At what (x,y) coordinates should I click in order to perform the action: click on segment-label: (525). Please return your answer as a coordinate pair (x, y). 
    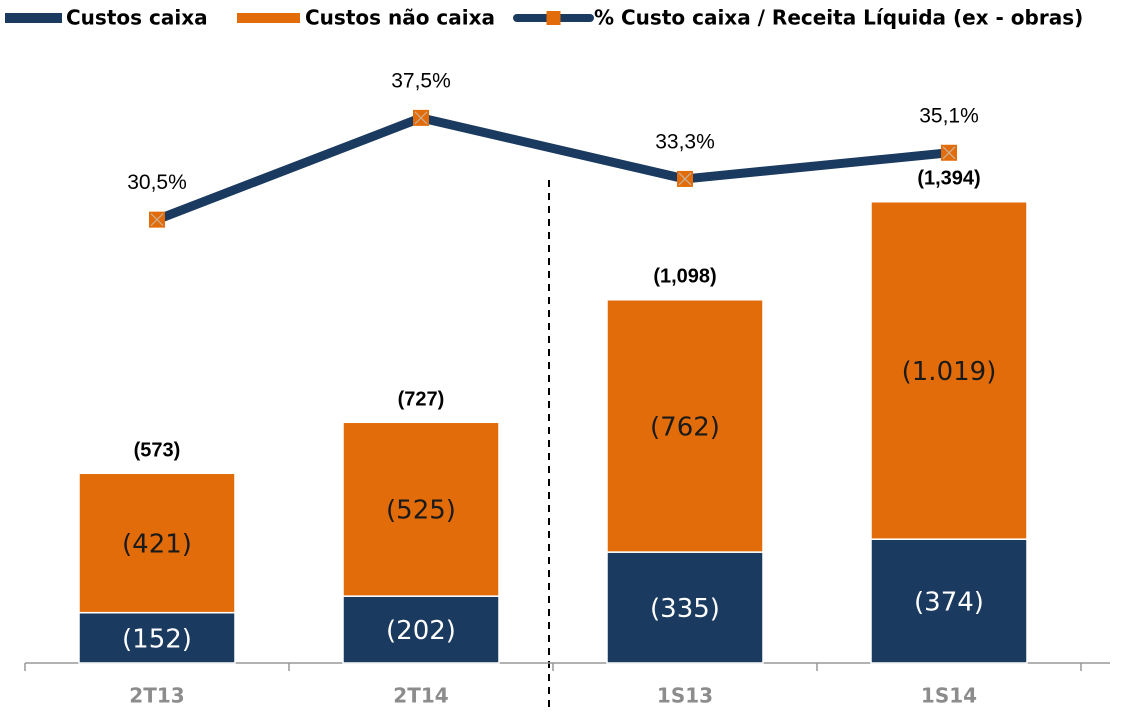
    Looking at the image, I should click on (421, 511).